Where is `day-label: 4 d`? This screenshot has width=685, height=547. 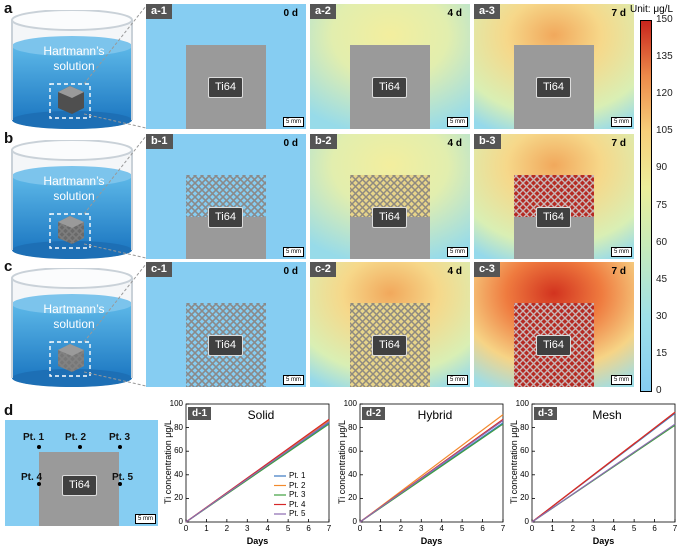
day-label: 4 d is located at coordinates (454, 143).